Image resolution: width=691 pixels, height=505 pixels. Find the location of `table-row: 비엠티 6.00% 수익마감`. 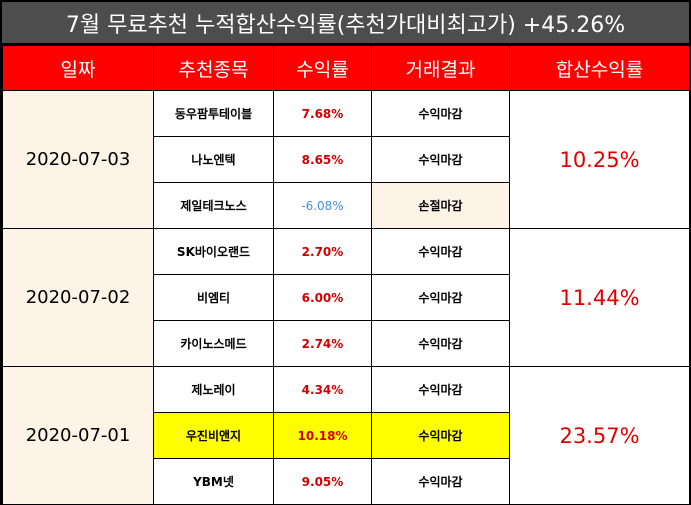

table-row: 비엠티 6.00% 수익마감 is located at coordinates (346, 297).